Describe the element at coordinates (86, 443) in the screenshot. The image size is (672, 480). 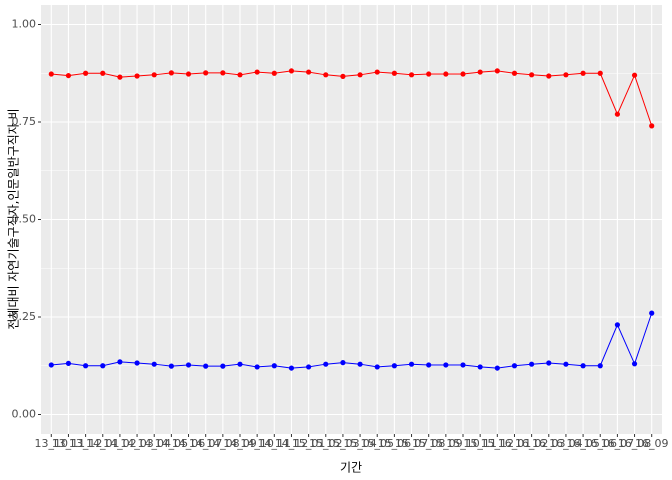
I see `x-tick-label: 13_12` at that location.